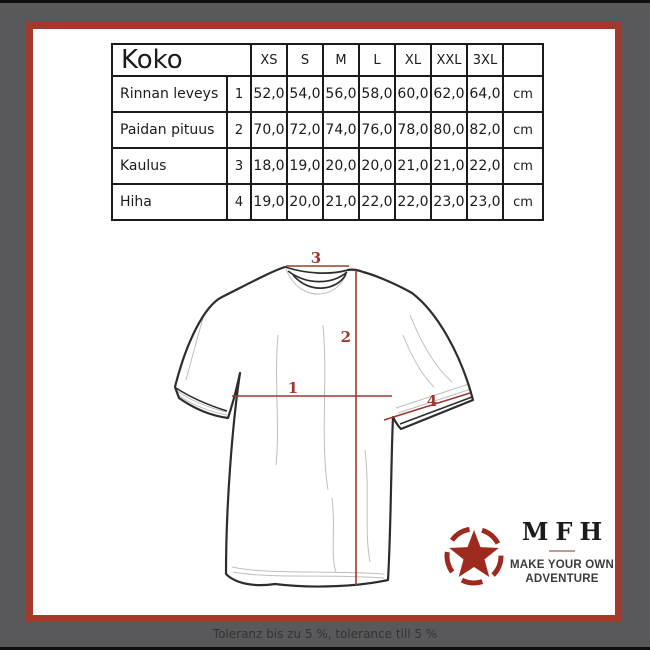  I want to click on table-title: Koko, so click(181, 60).